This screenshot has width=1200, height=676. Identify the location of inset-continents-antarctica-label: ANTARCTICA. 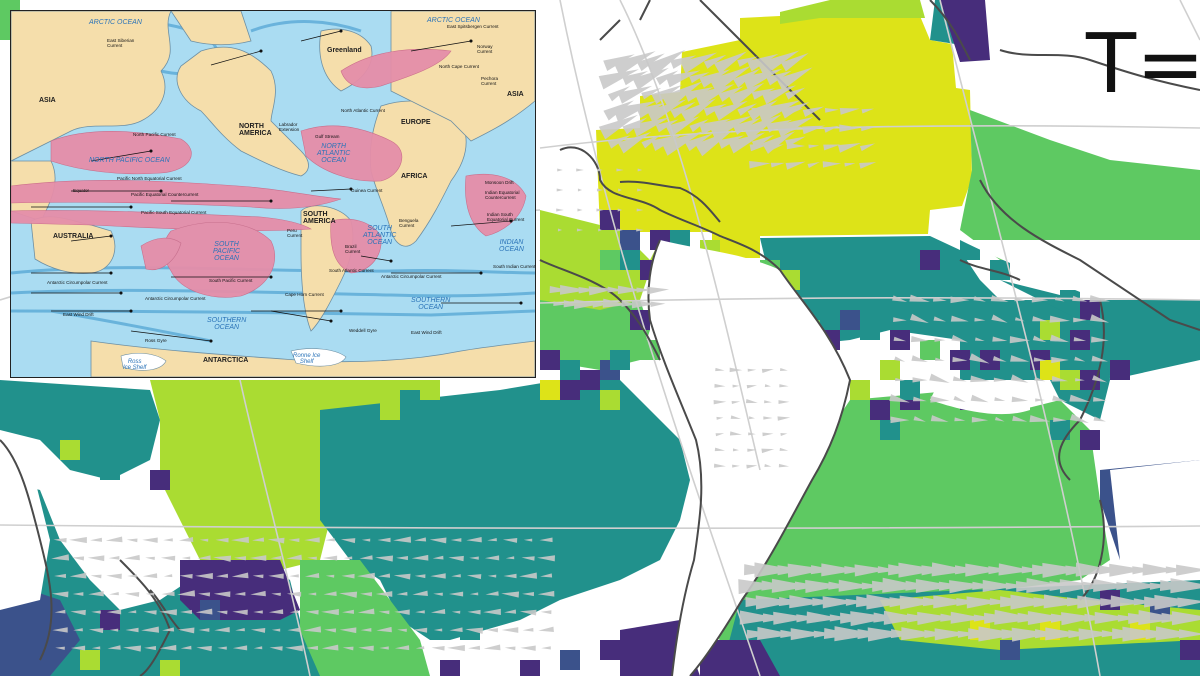
(226, 360).